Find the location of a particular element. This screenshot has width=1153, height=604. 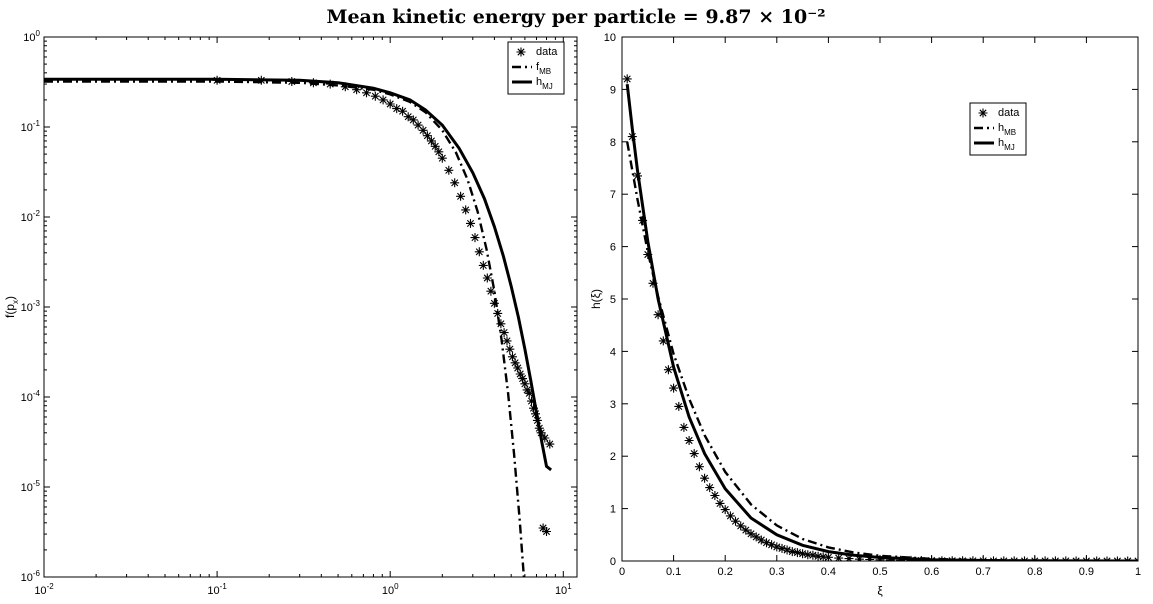

x-tick-label: 0.5 is located at coordinates (879, 572).